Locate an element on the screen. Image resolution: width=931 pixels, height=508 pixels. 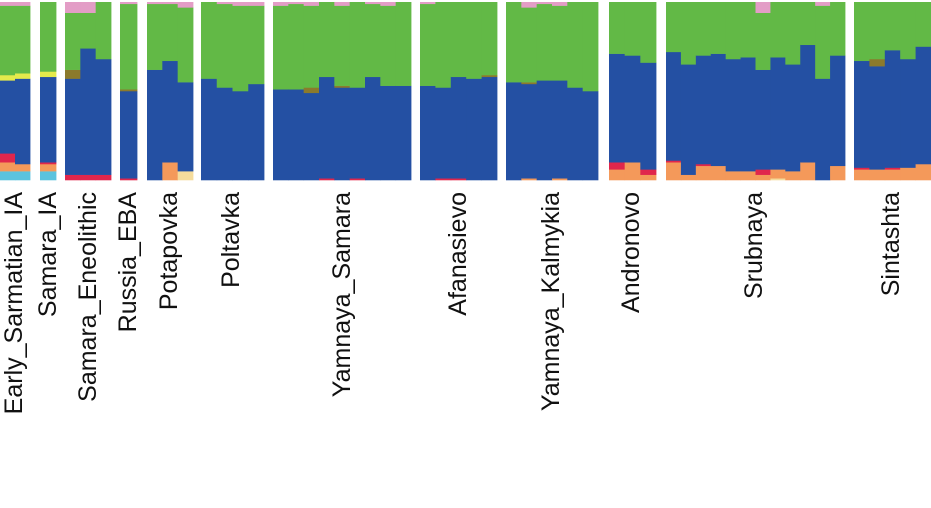
group-label-potapovka: Potapovka is located at coordinates (169, 251).